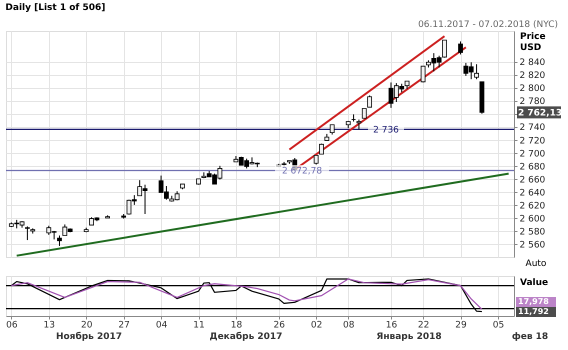 Image resolution: width=568 pixels, height=350 pixels. I want to click on x-tick-label: 22, so click(424, 325).